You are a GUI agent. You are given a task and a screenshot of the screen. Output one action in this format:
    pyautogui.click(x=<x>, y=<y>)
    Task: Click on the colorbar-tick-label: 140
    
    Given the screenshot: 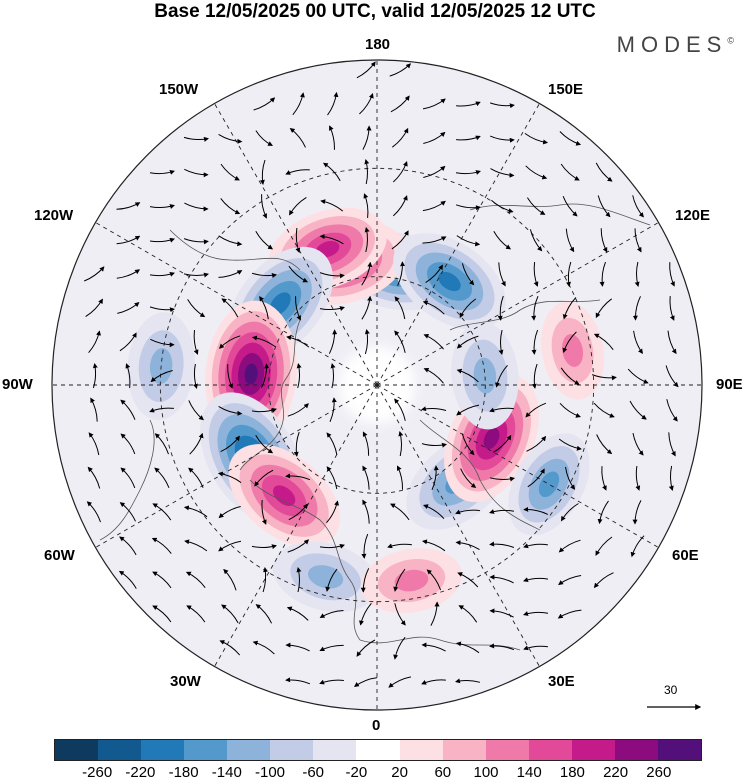 What is the action you would take?
    pyautogui.click(x=529, y=772)
    